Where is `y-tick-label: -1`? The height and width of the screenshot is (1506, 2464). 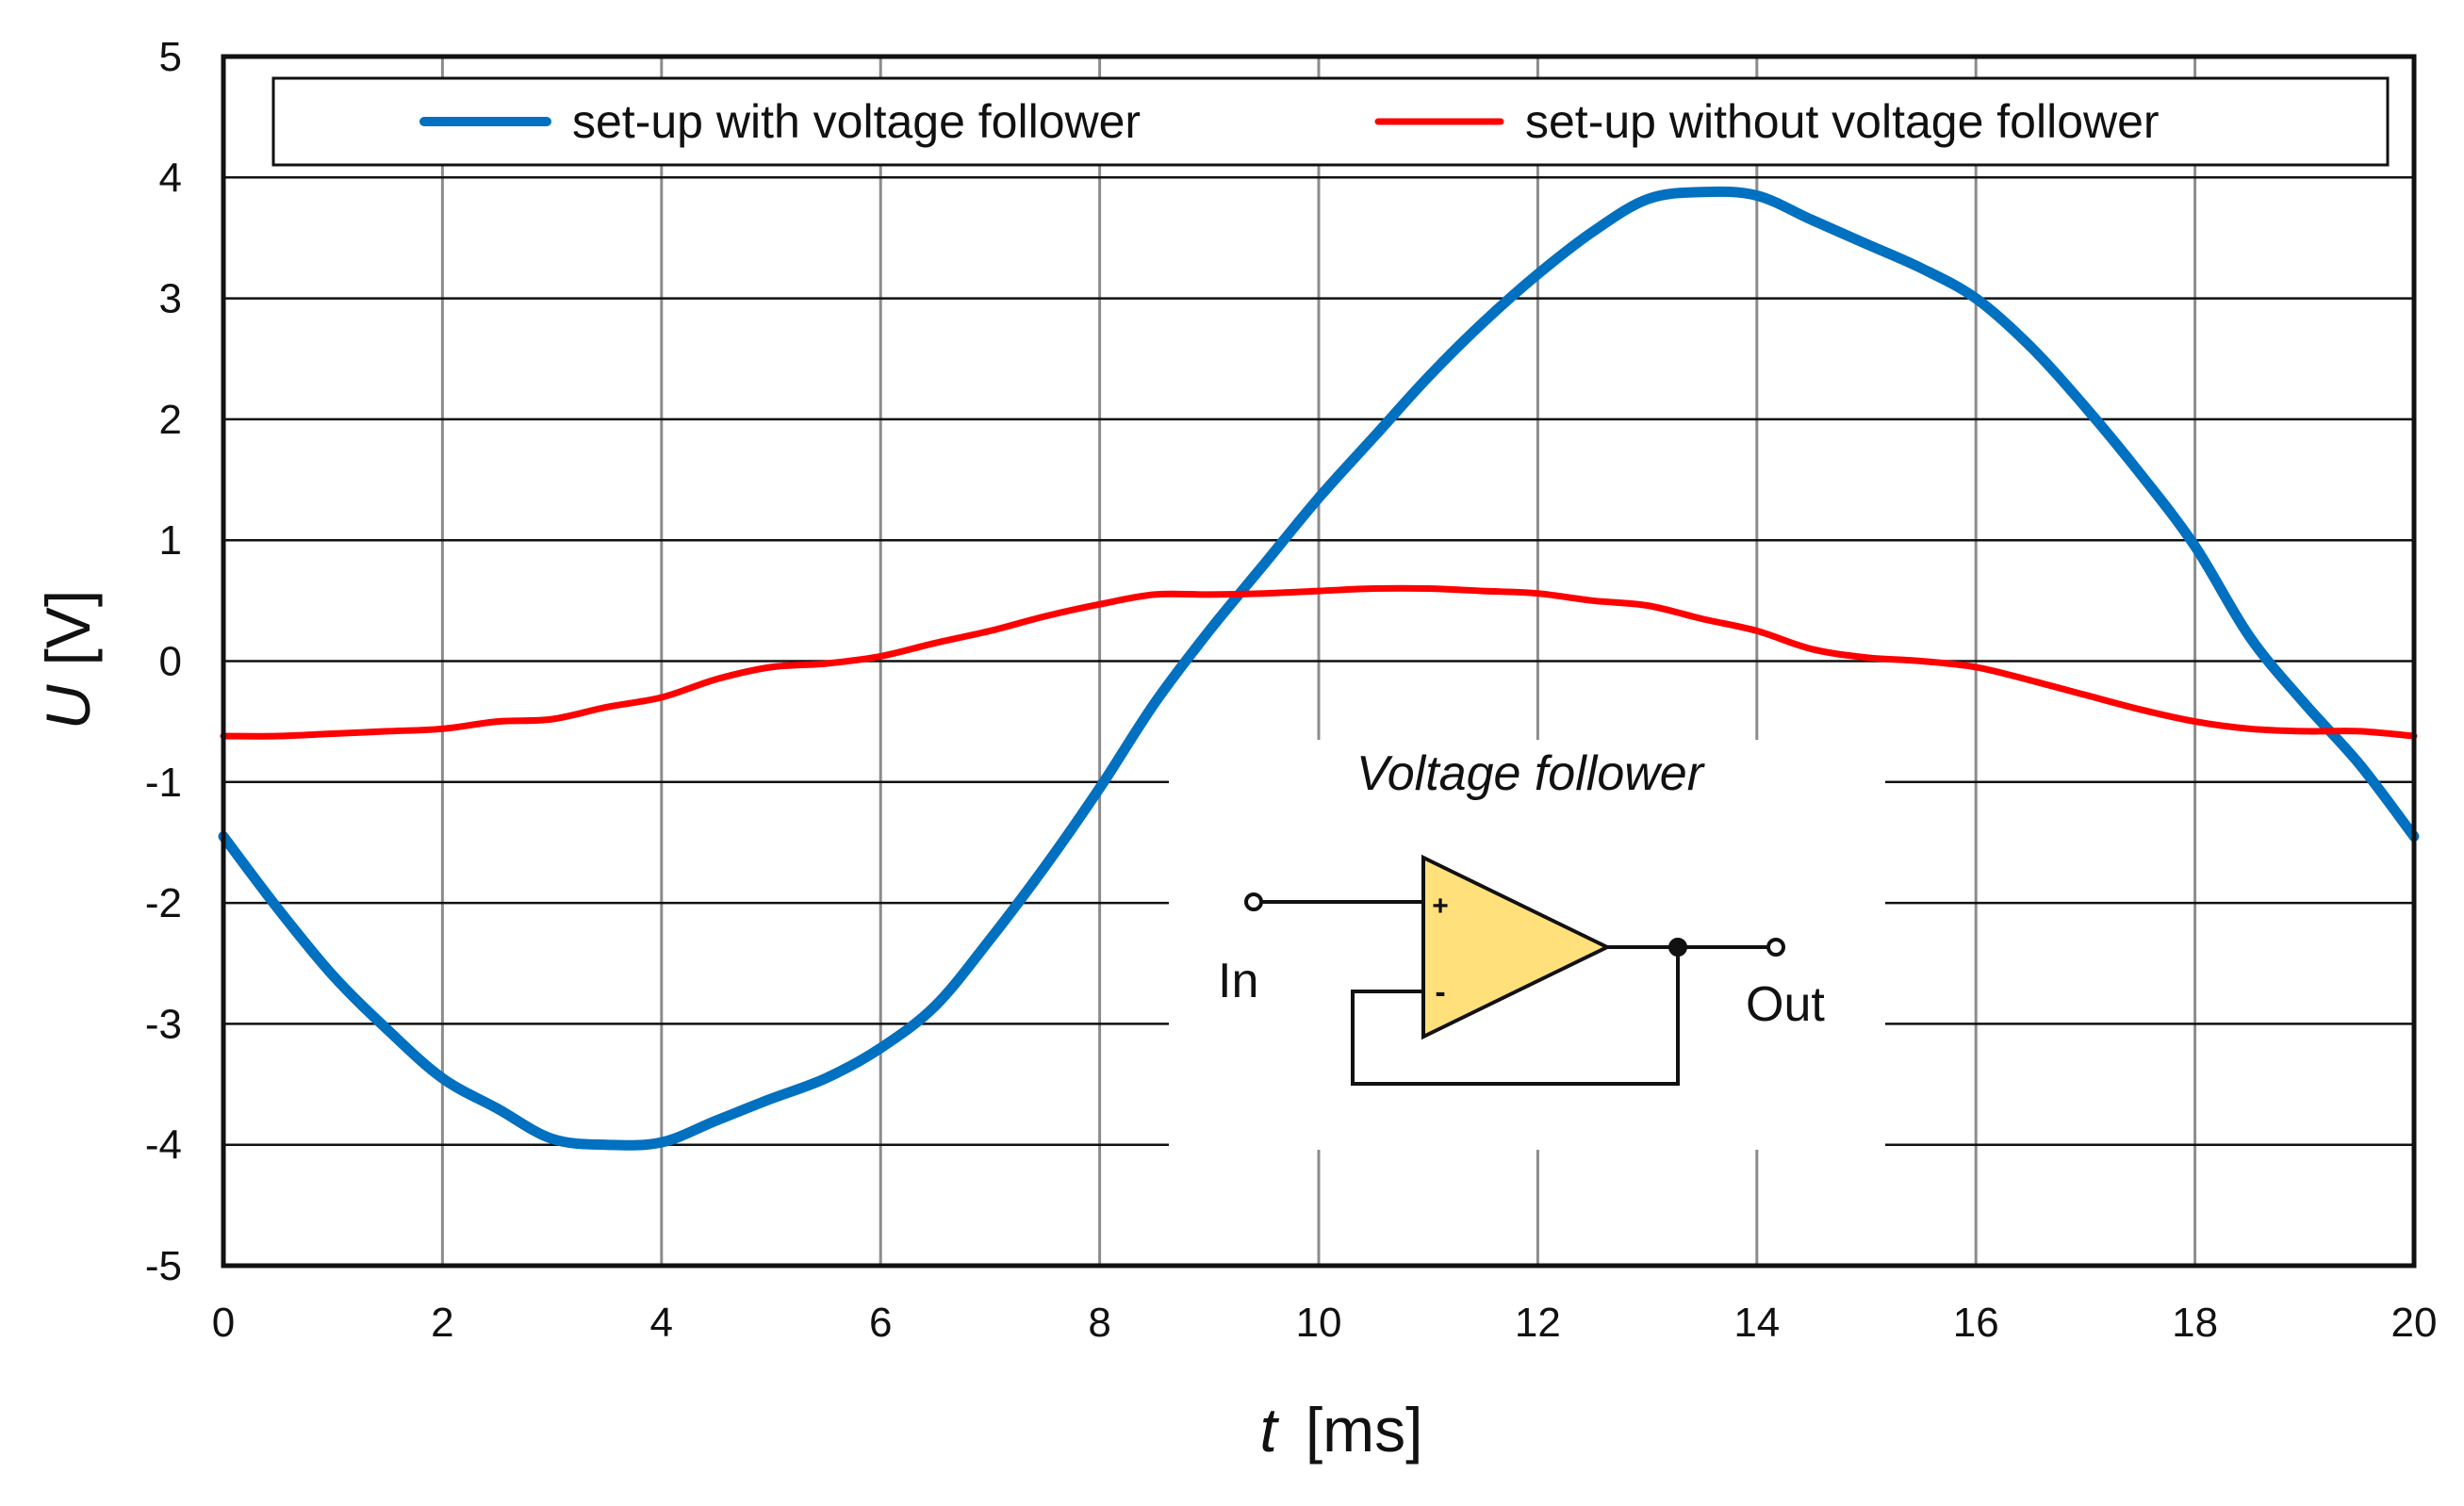
y-tick-label: -1 is located at coordinates (163, 783).